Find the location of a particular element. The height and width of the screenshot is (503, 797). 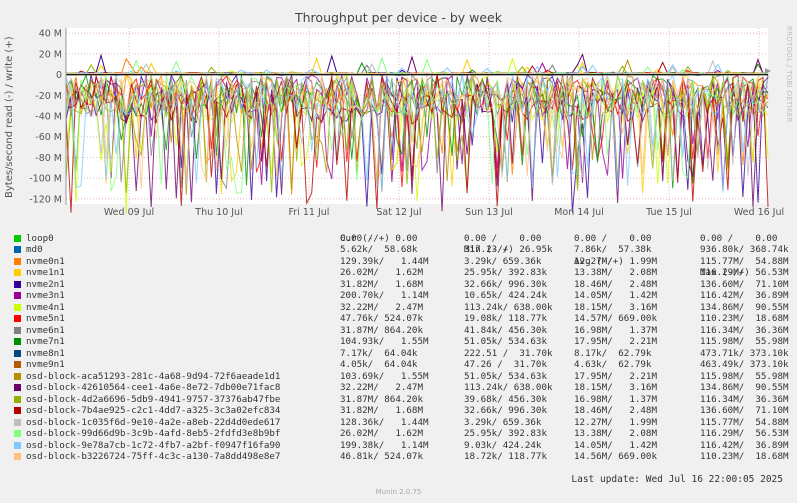

legend-series-name: nvme1n1 is located at coordinates (45, 272).